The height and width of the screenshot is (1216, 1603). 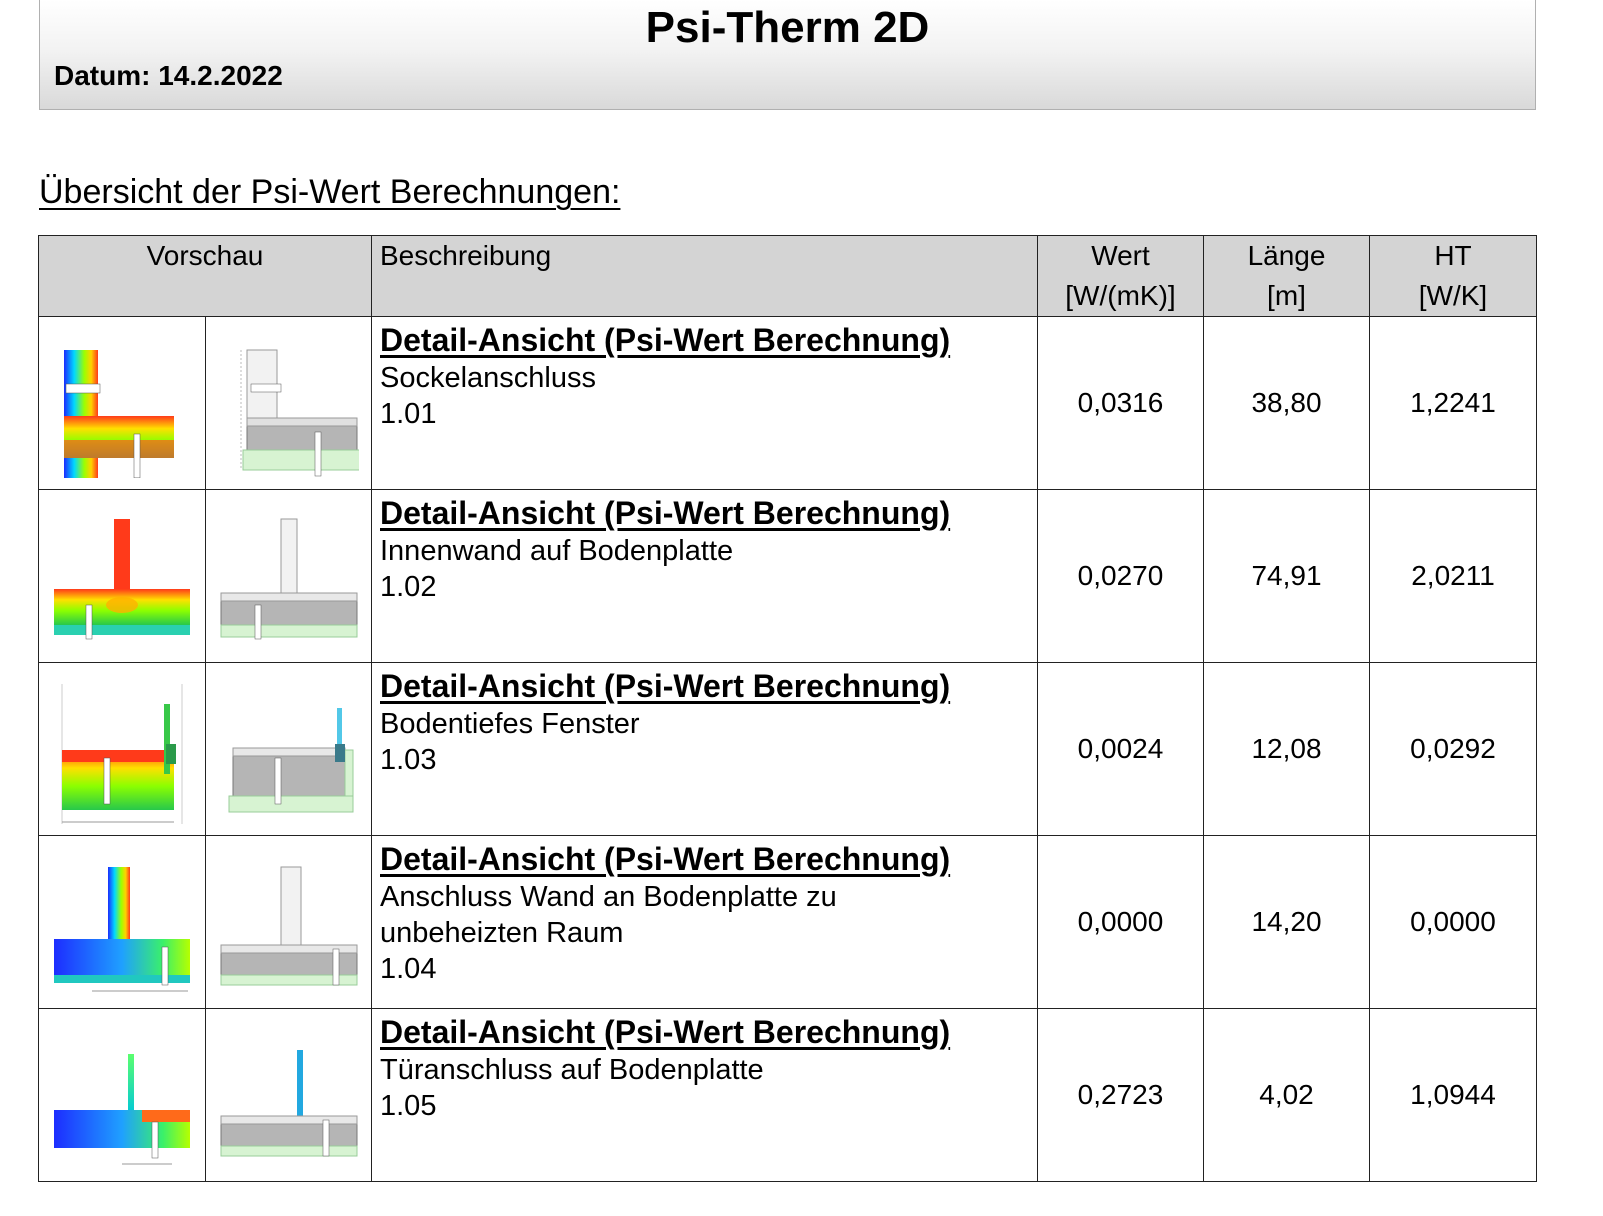 I want to click on detail-name: Bodentiefes Fenster, so click(x=510, y=724).